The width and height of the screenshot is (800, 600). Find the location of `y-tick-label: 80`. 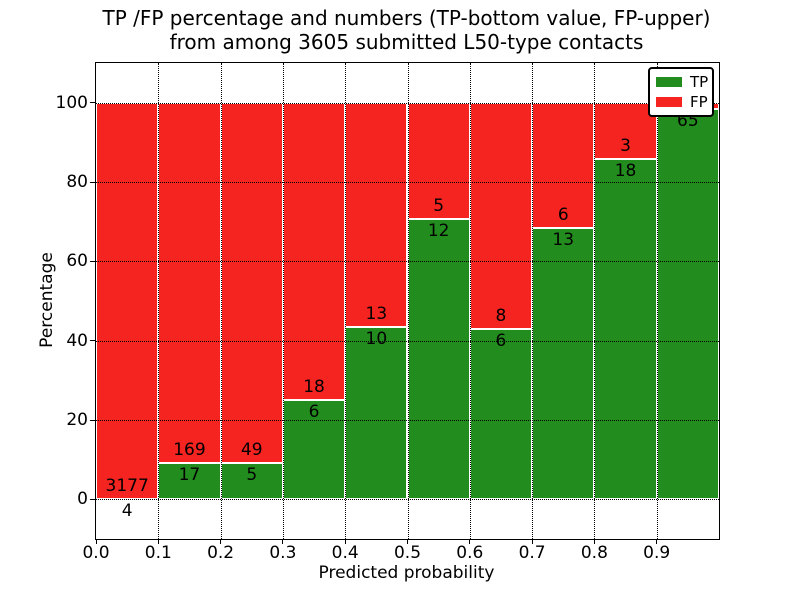

y-tick-label: 80 is located at coordinates (77, 182).